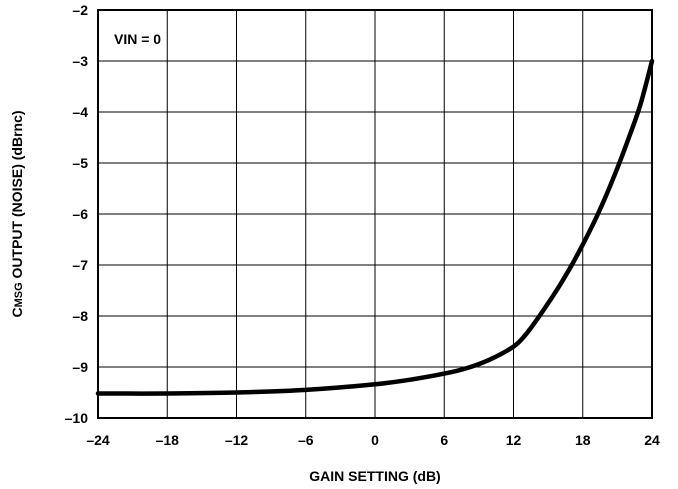  Describe the element at coordinates (137, 39) in the screenshot. I see `annotation-vin: VIN = 0` at that location.